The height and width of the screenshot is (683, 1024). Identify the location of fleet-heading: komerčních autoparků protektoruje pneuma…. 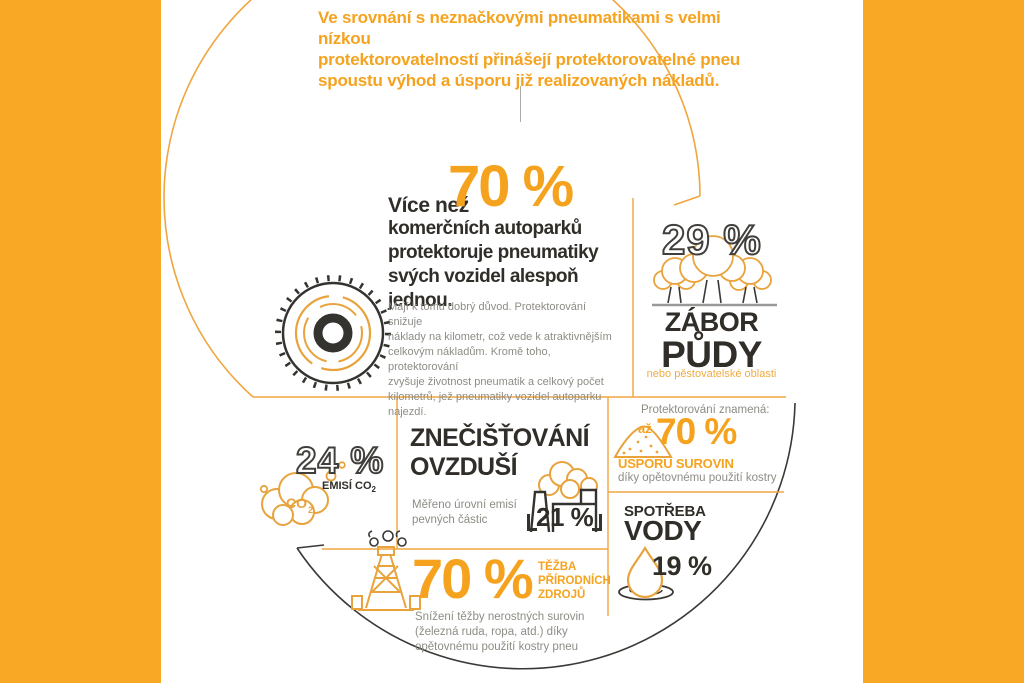
(493, 264).